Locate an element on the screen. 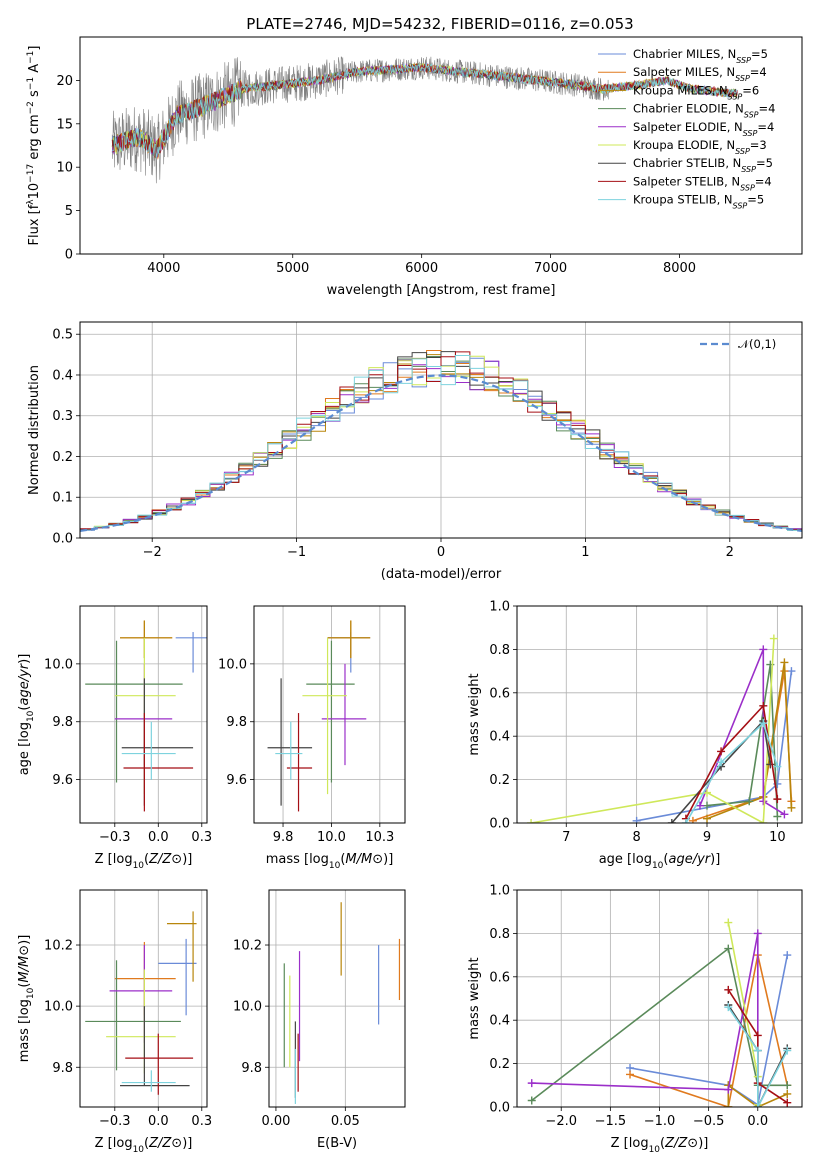 This screenshot has width=819, height=1174. y-tick-label: 0 is located at coordinates (69, 255).